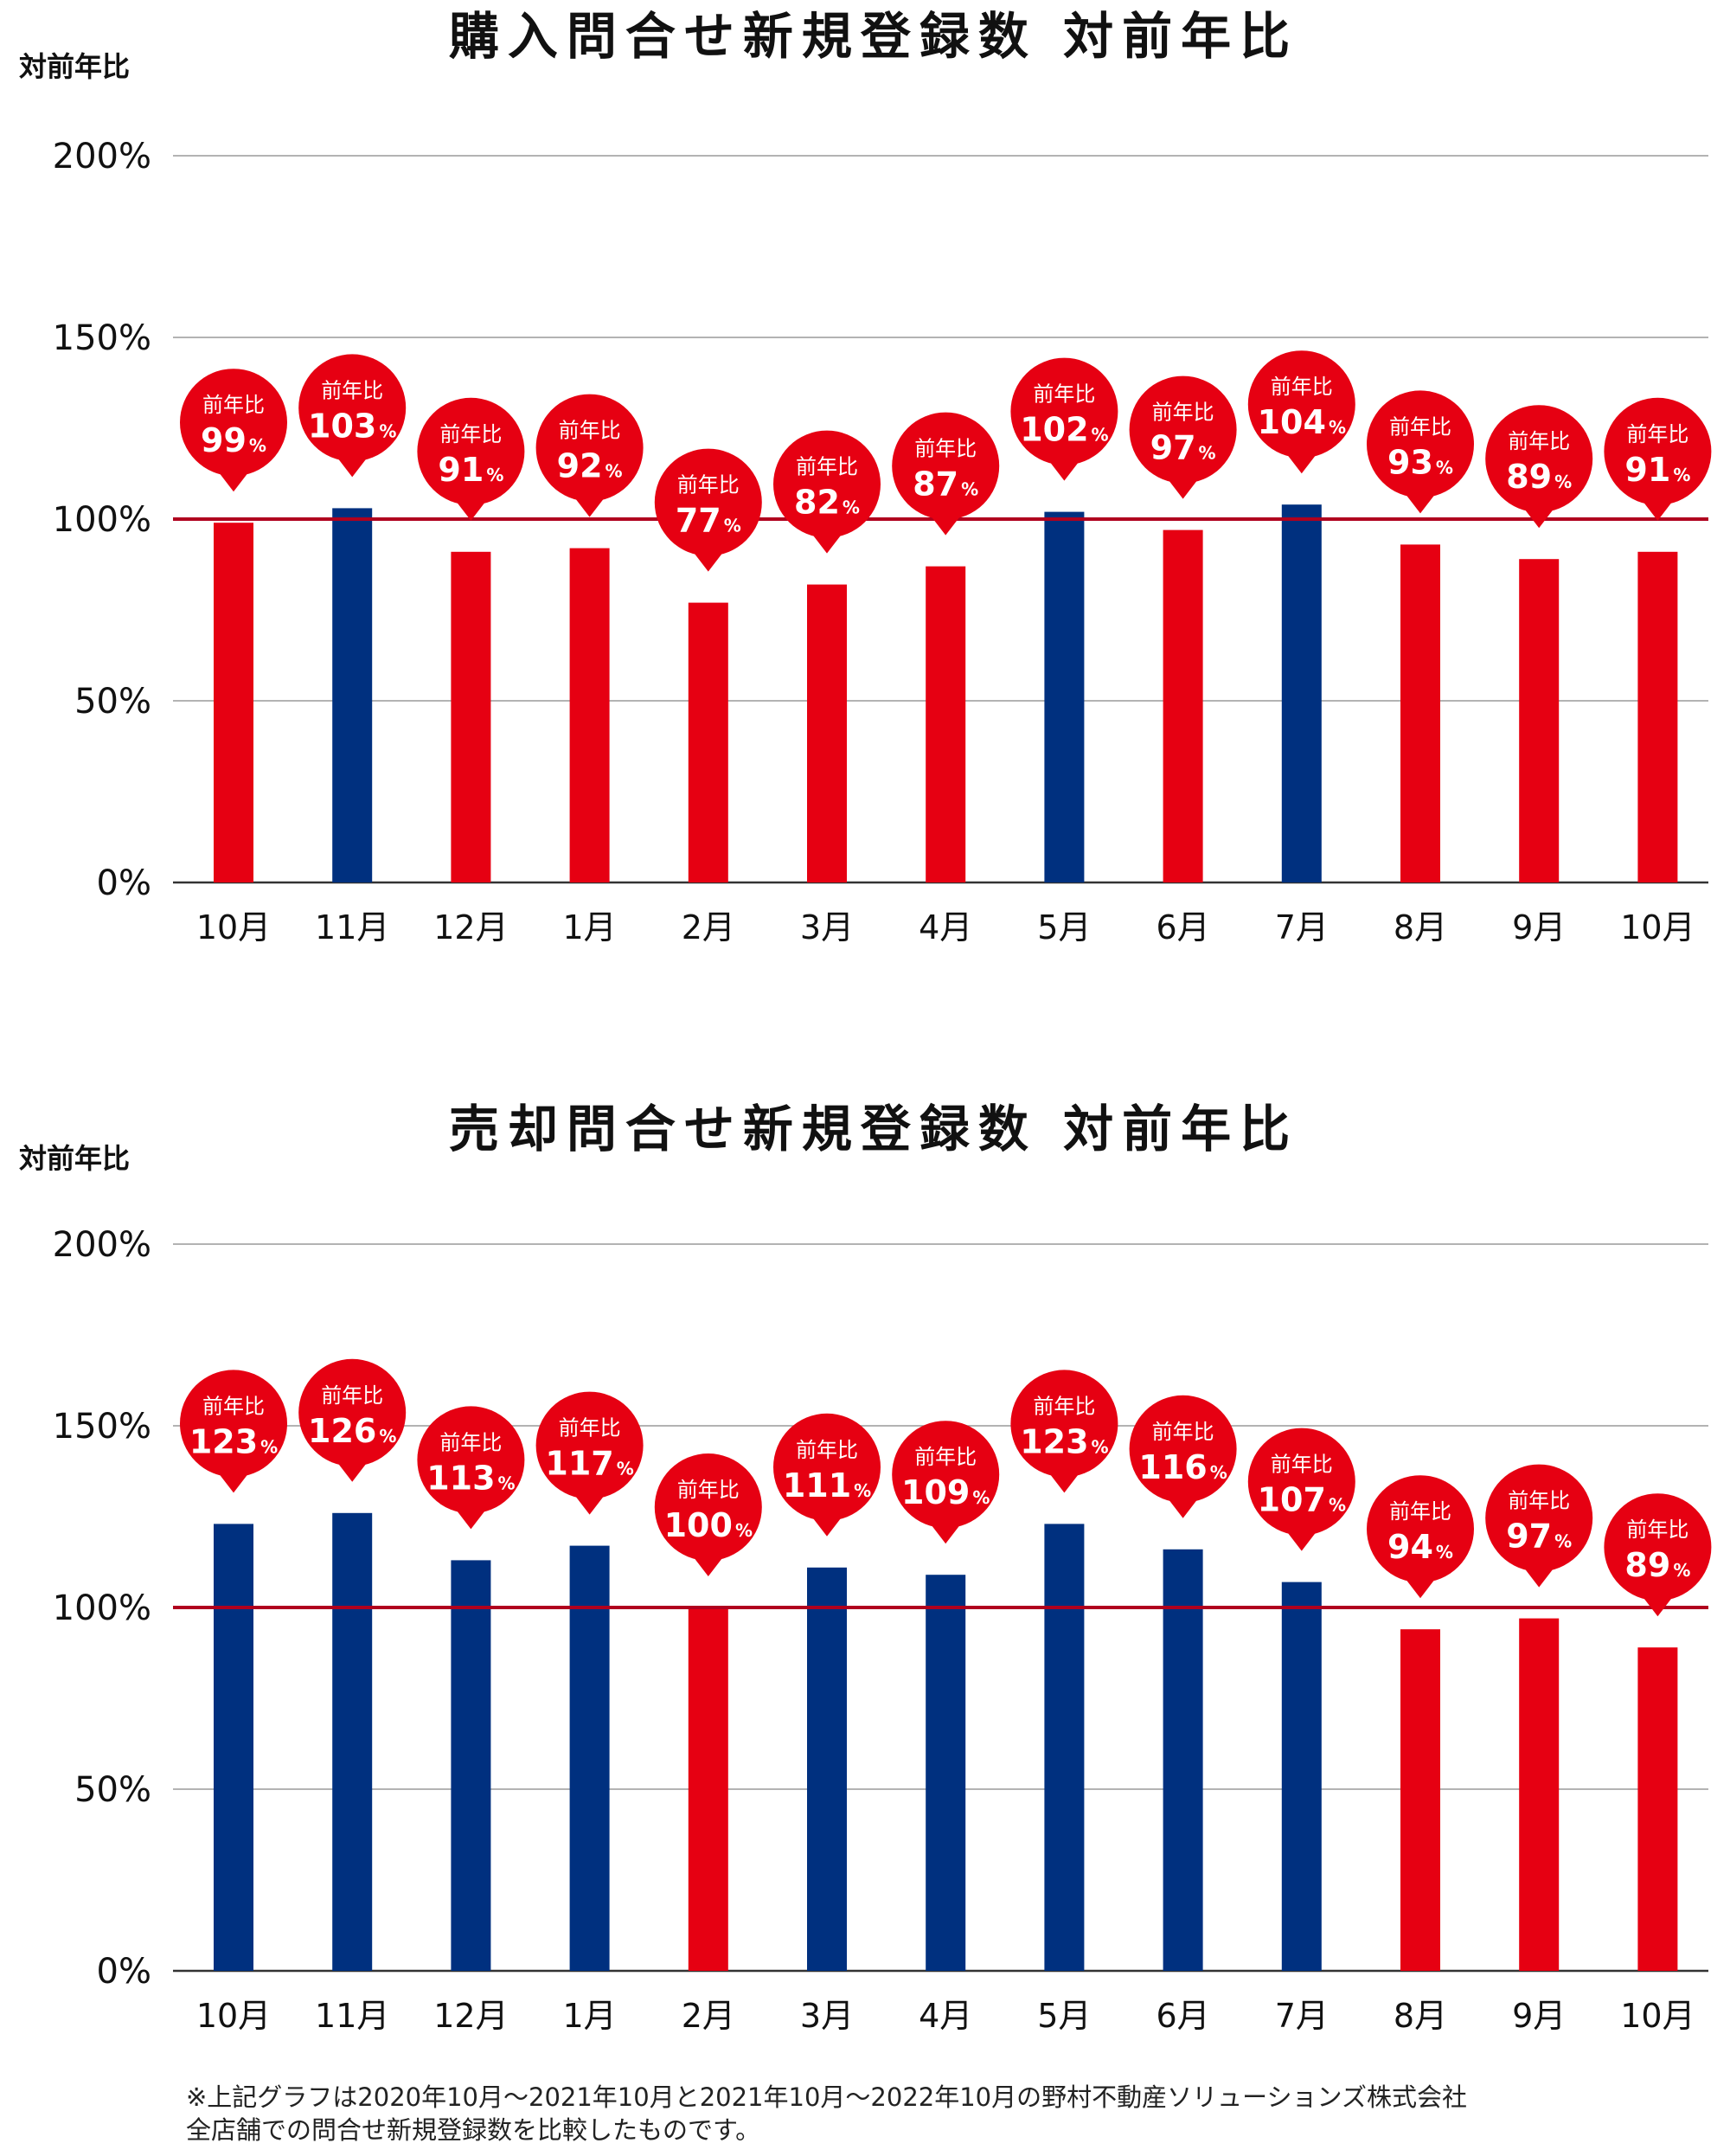 The image size is (1730, 2156). What do you see at coordinates (590, 466) in the screenshot?
I see `chart1-data-label: 92%` at bounding box center [590, 466].